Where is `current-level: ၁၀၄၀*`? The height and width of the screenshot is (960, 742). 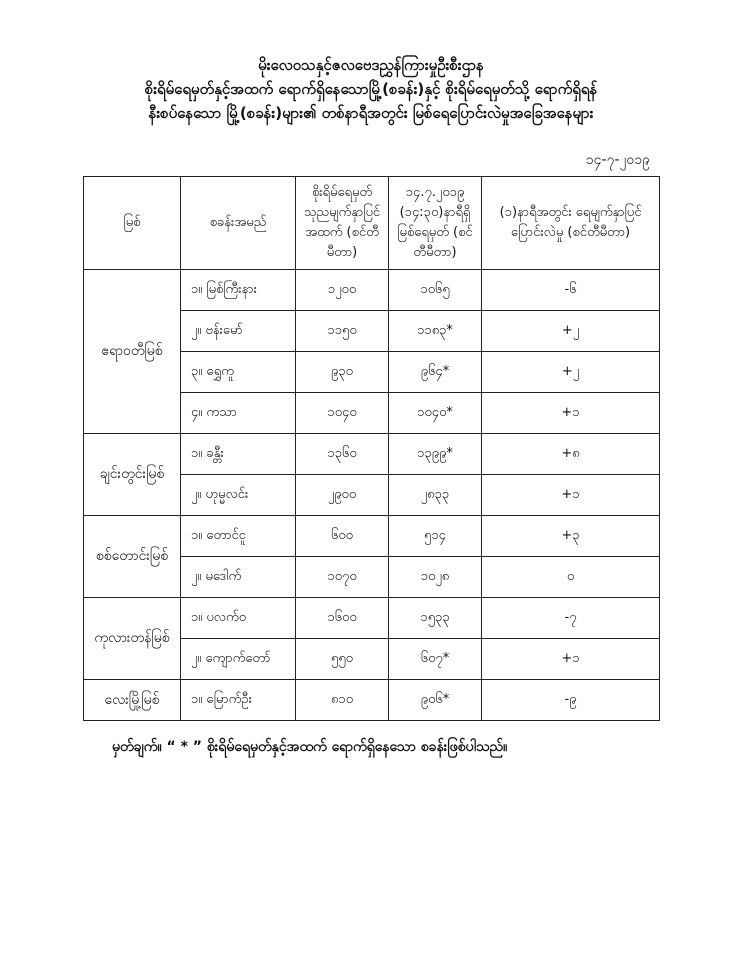 current-level: ၁၀၄၀* is located at coordinates (435, 413).